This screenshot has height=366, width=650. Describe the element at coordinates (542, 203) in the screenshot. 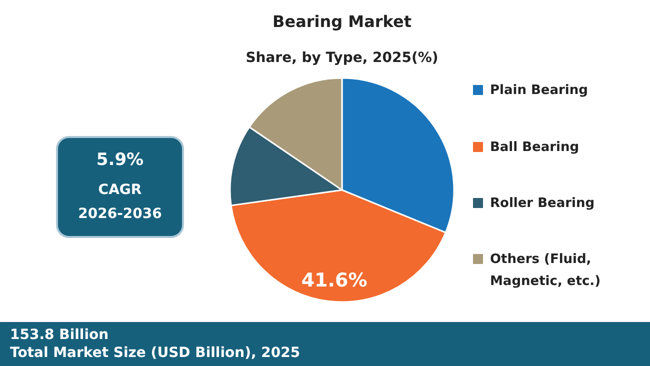

I see `legend-label: Roller Bearing` at that location.